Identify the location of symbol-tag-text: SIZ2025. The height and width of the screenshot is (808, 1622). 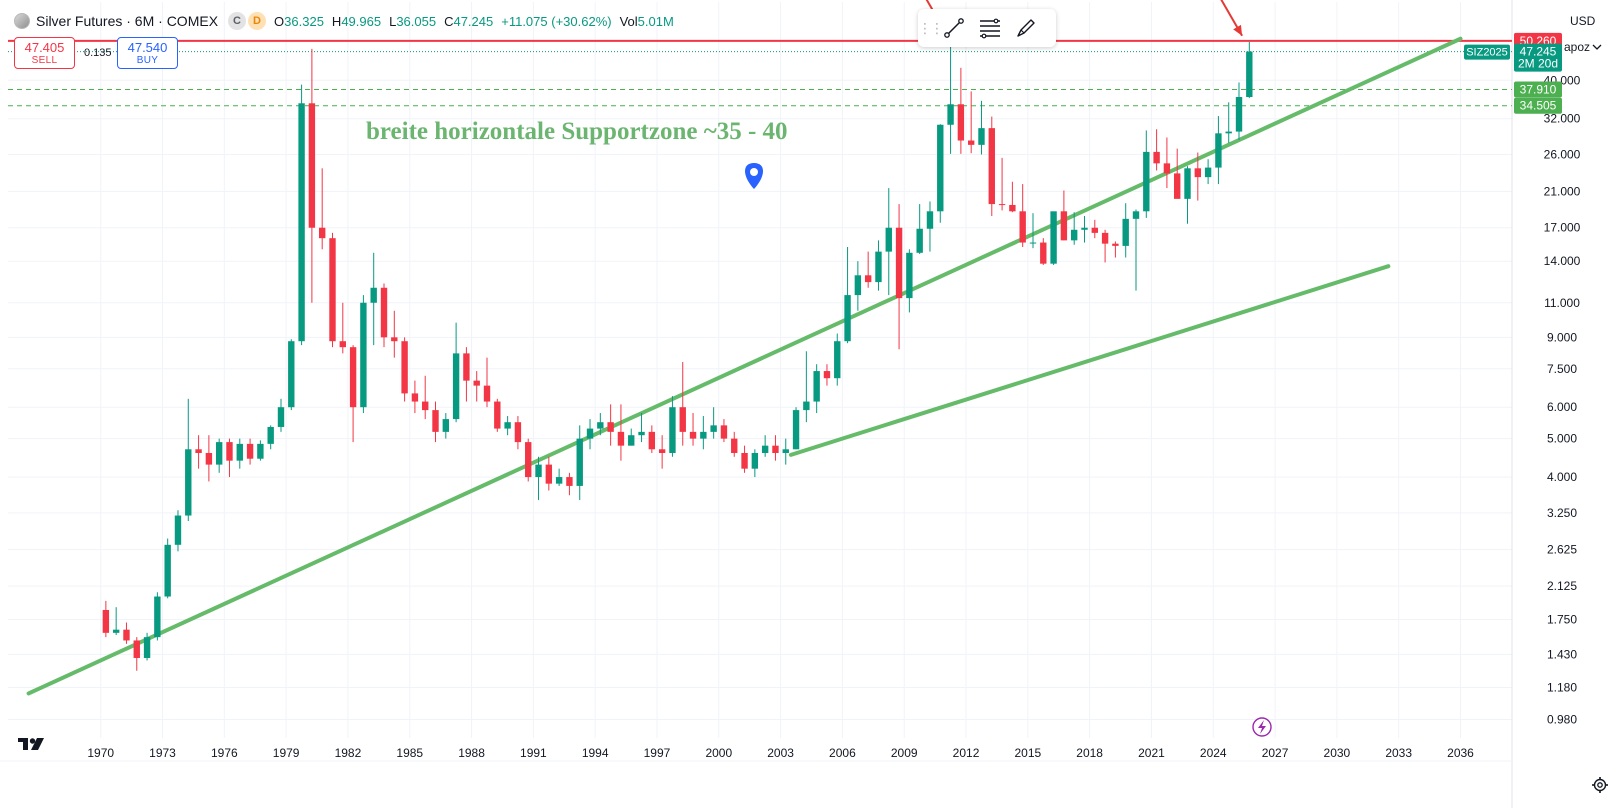
(1487, 53).